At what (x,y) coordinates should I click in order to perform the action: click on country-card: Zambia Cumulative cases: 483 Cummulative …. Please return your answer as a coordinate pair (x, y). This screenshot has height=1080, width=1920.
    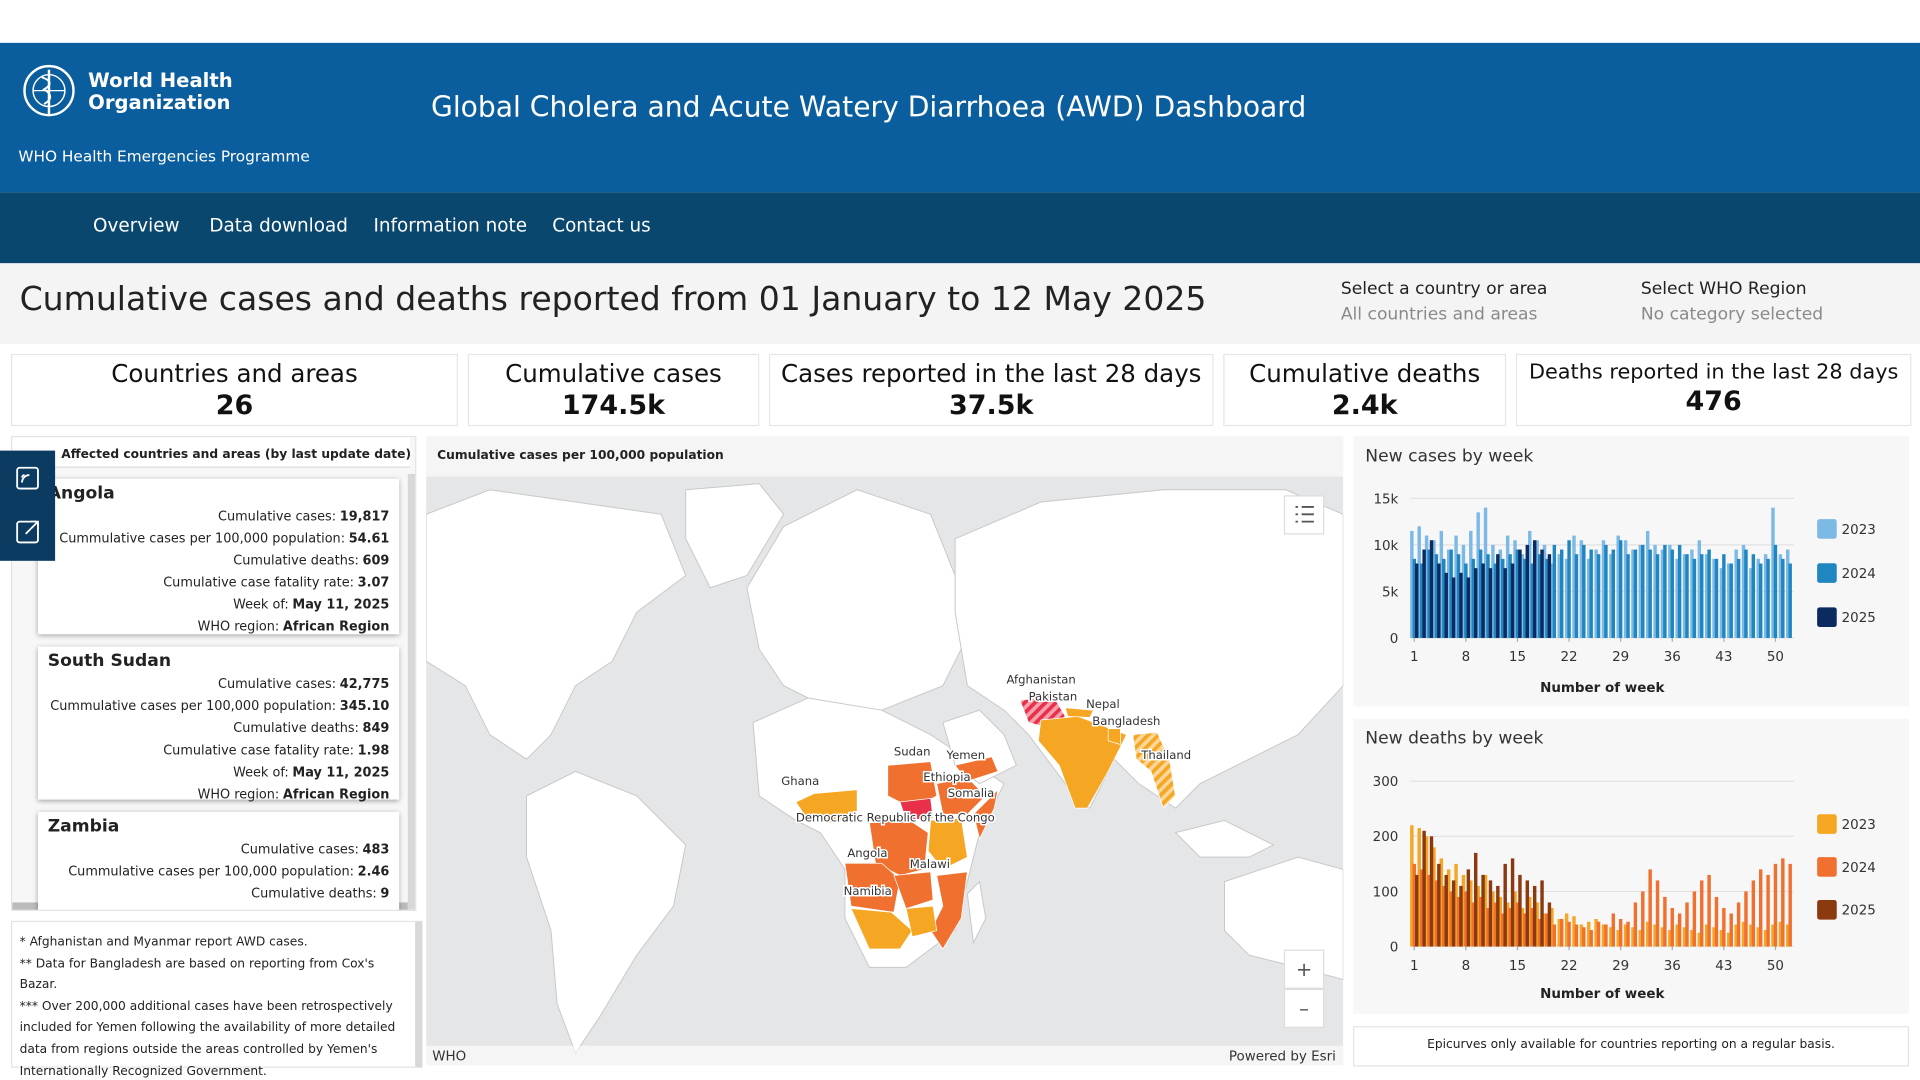
    Looking at the image, I should click on (218, 860).